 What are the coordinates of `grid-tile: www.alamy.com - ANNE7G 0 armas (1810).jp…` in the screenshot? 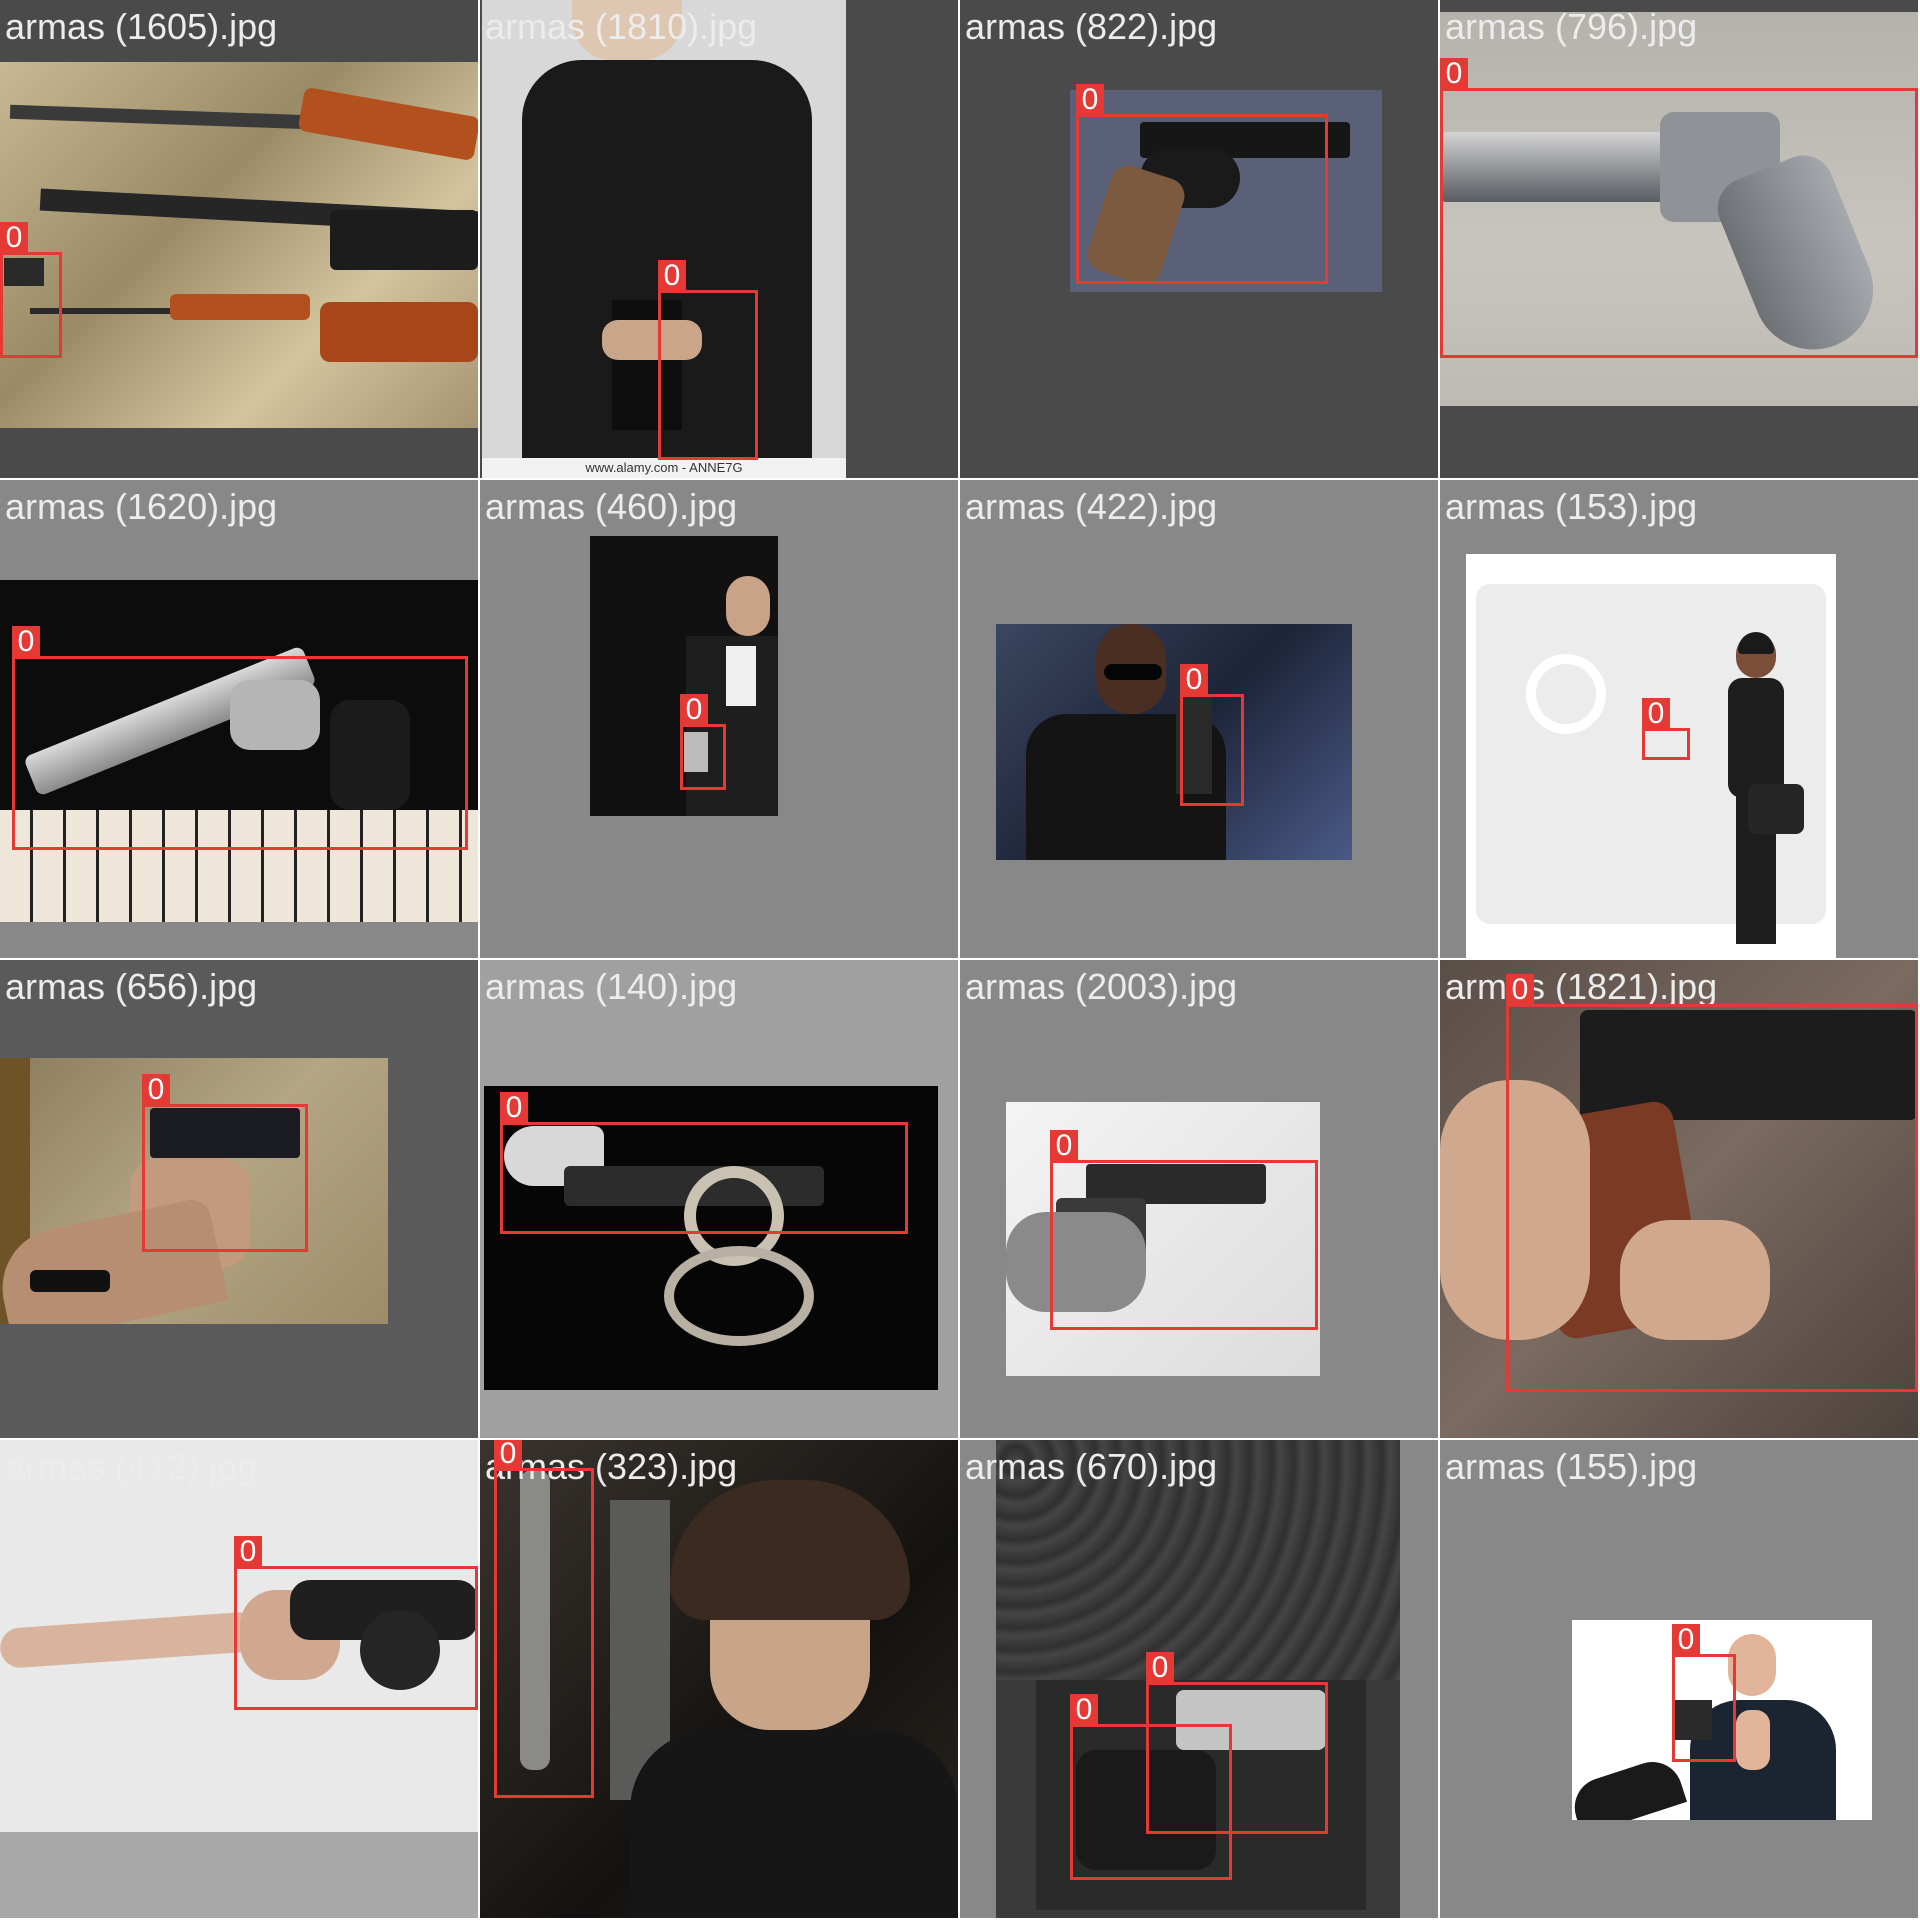 It's located at (719, 239).